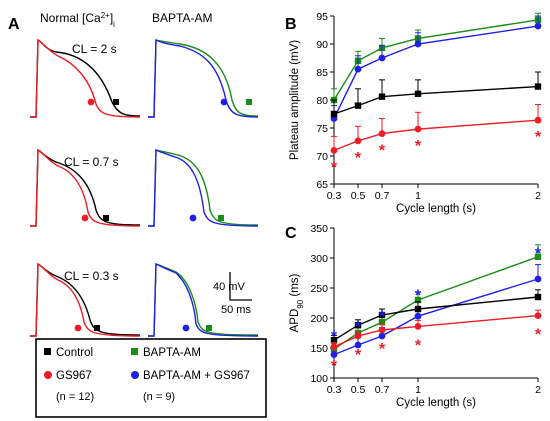 The image size is (550, 421). Describe the element at coordinates (221, 218) in the screenshot. I see `marker-bapta-cl-0.7s` at that location.